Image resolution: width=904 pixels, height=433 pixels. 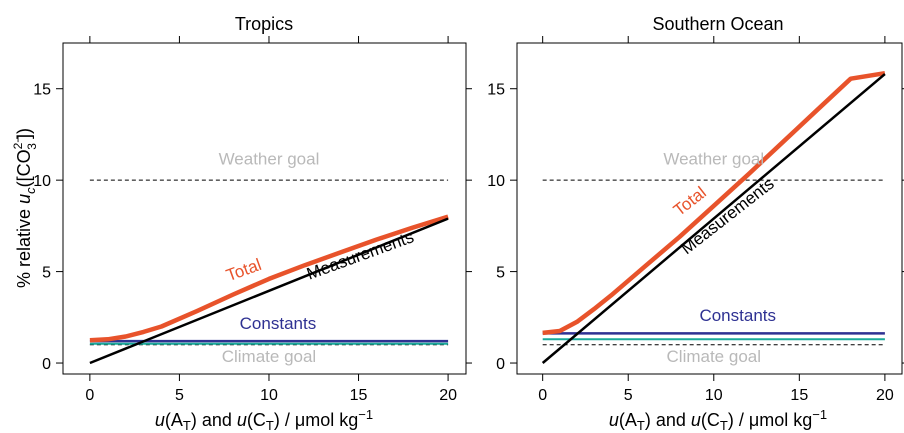 What do you see at coordinates (360, 255) in the screenshot?
I see `measurements-label: Measurements` at bounding box center [360, 255].